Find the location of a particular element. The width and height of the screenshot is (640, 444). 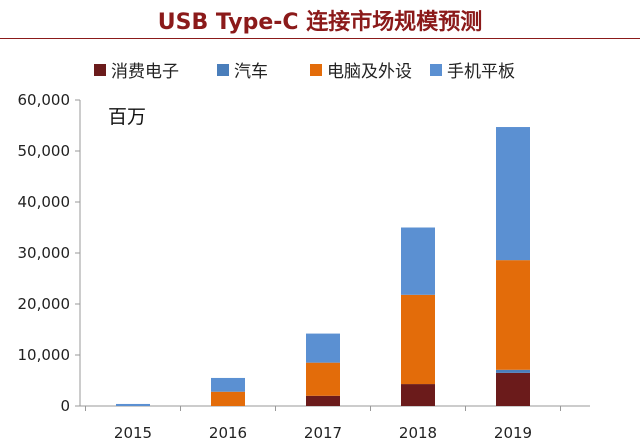

legend-label: 手机平板 is located at coordinates (481, 72).